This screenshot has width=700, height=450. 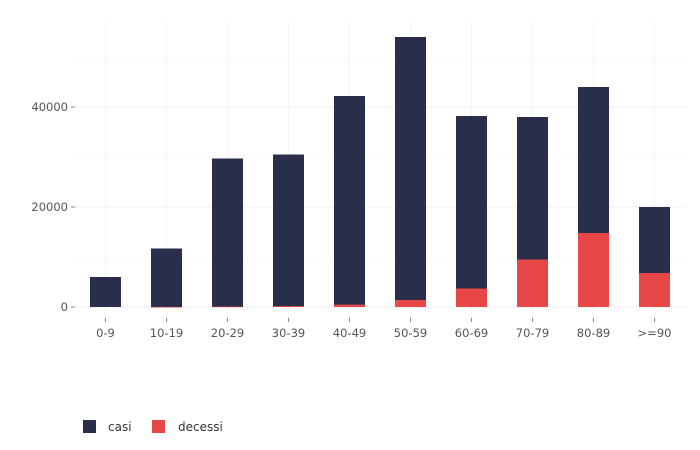 I want to click on x-tick-label: 70-79, so click(x=532, y=333).